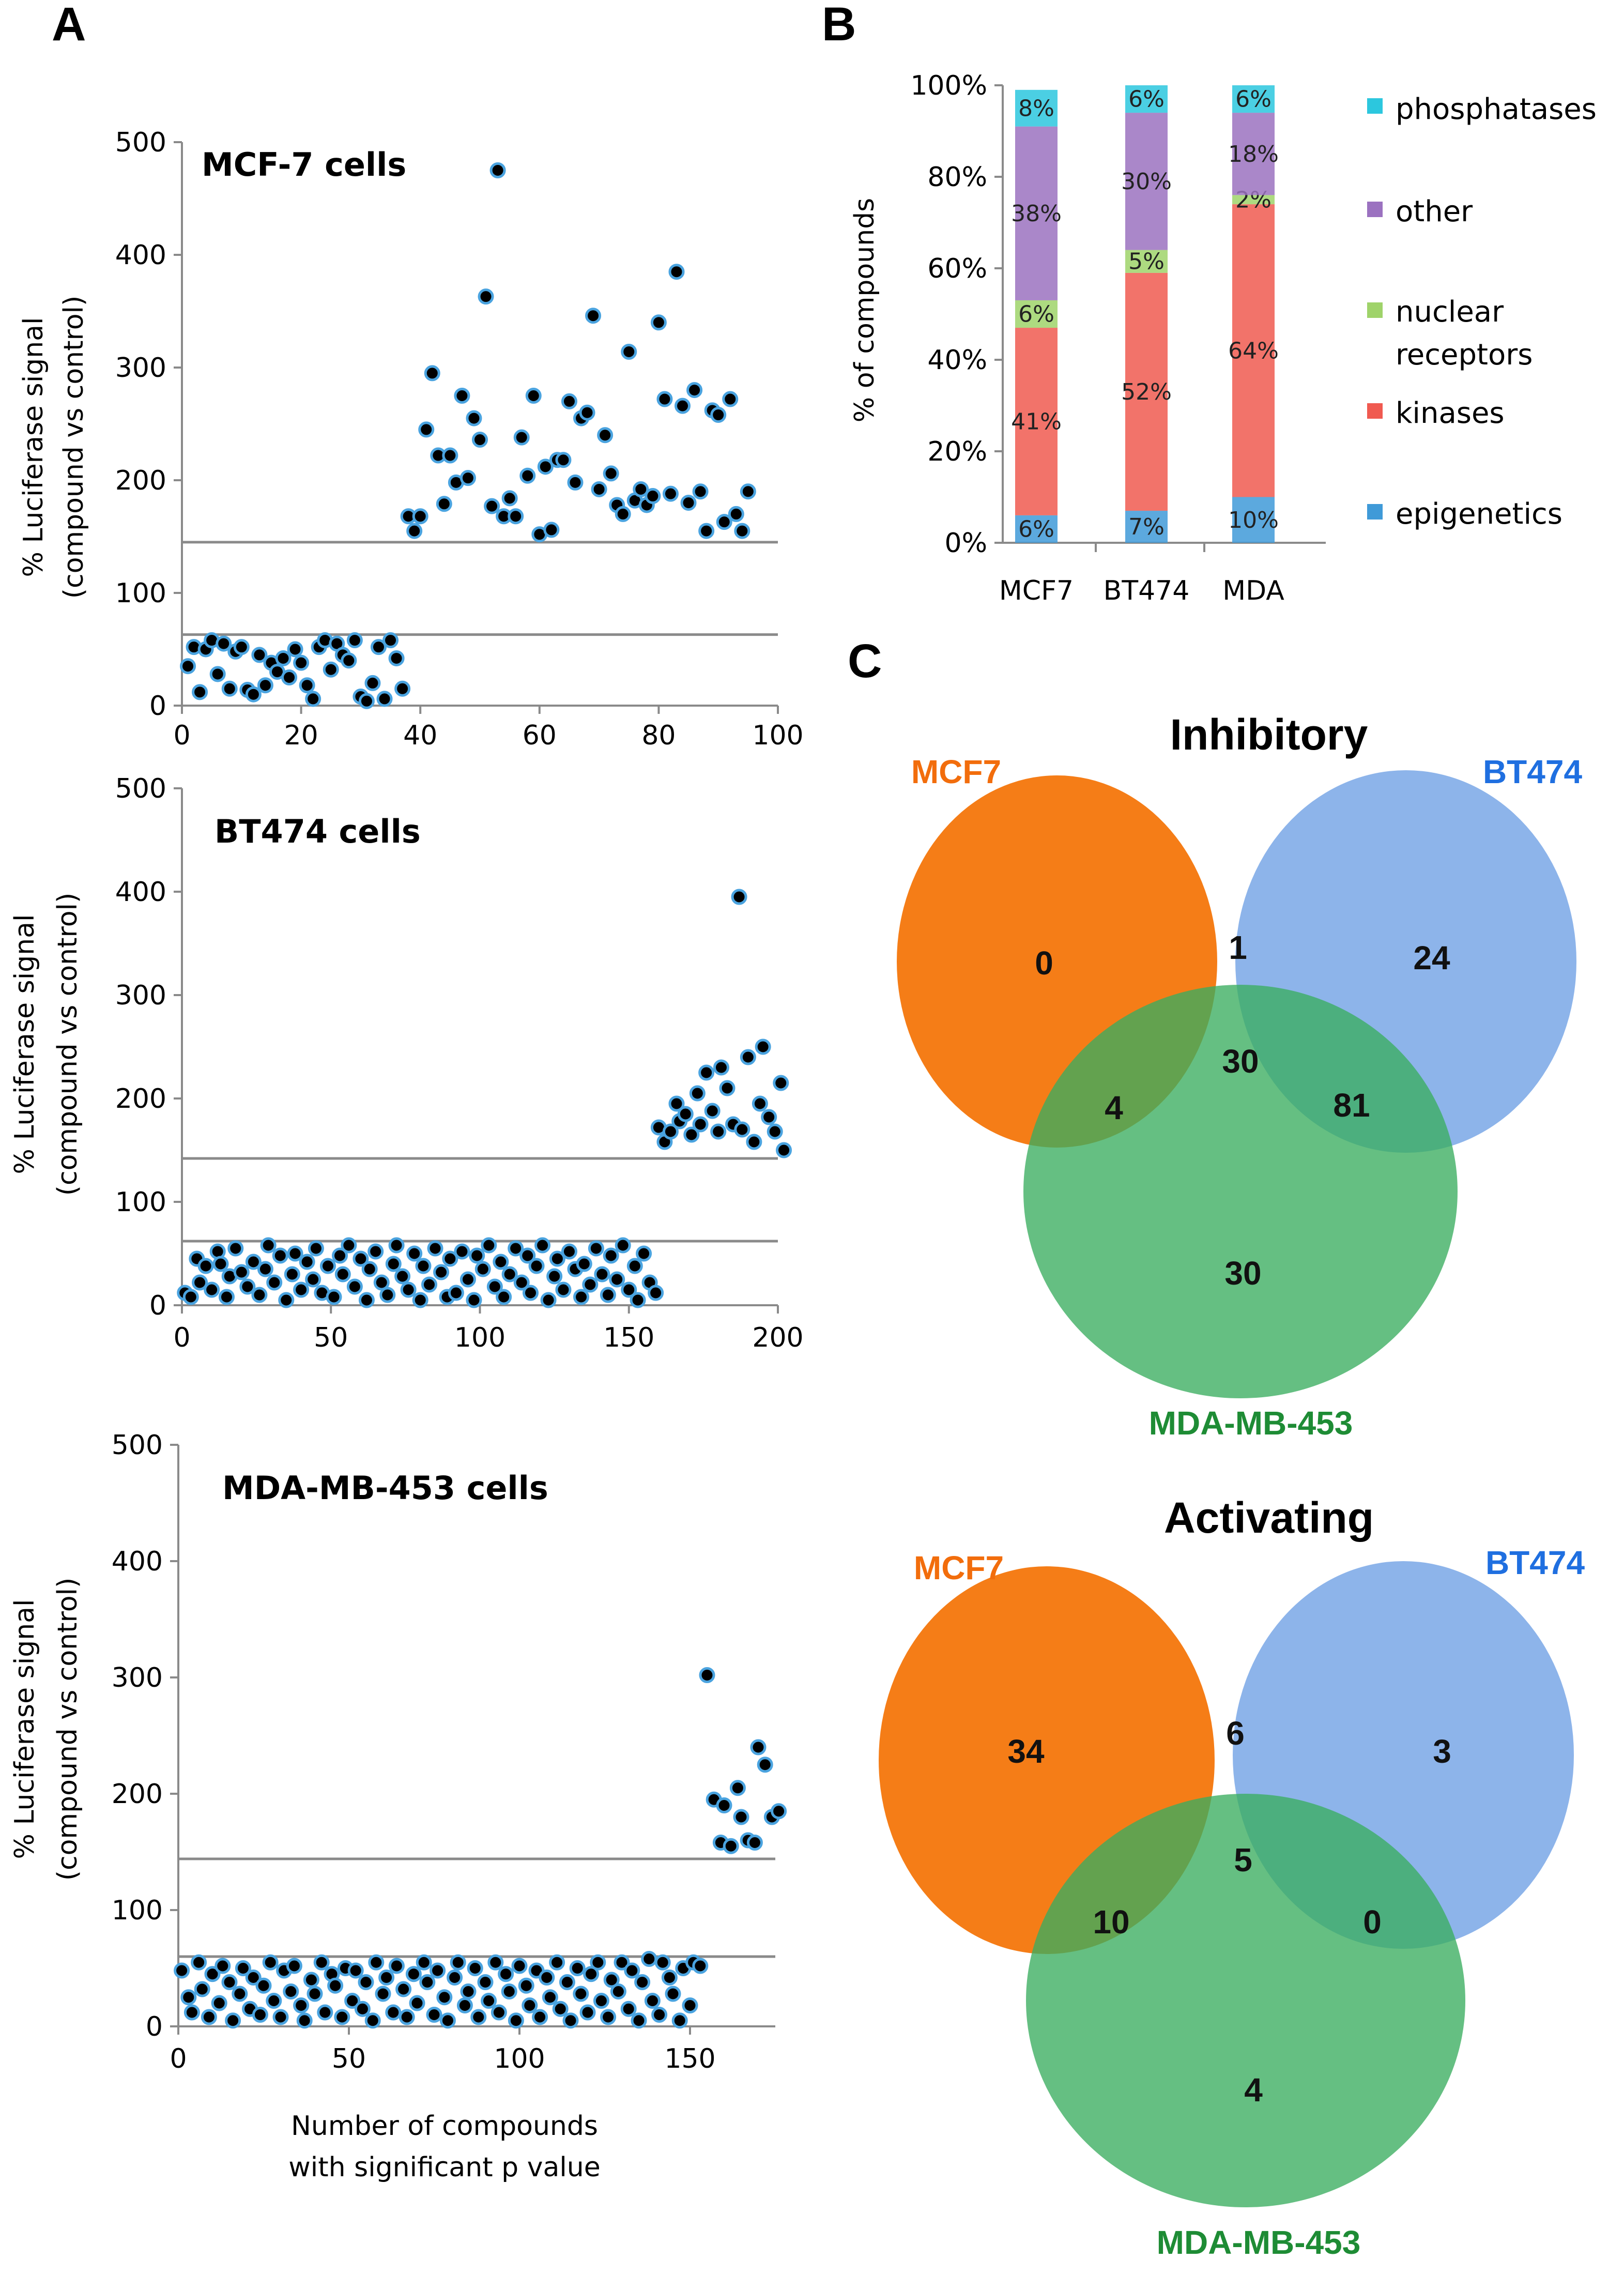 The image size is (1624, 2290). Describe the element at coordinates (1351, 1105) in the screenshot. I see `venn-count-bt474-mda: 81` at that location.